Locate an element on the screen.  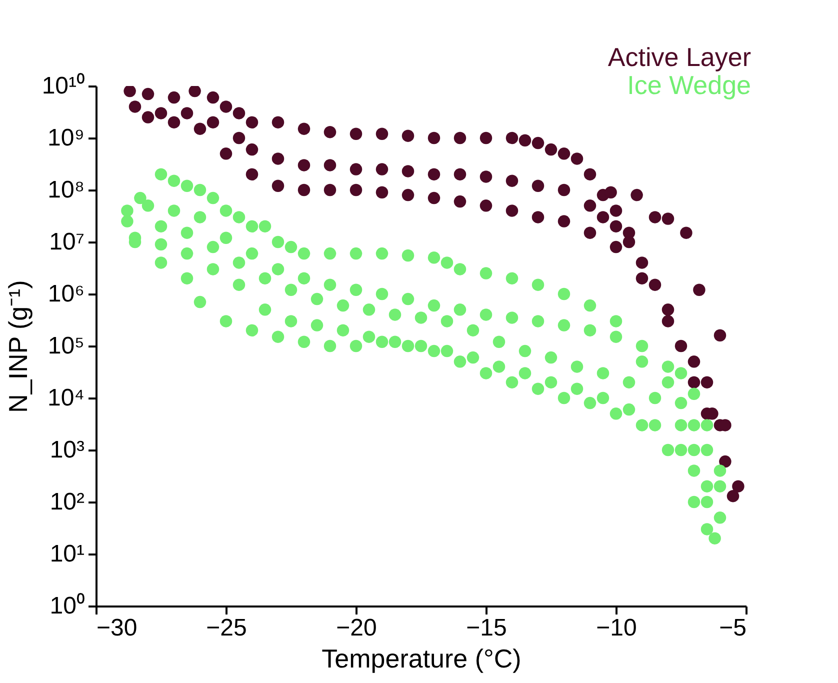
y-tick-label: 10¹⁰ is located at coordinates (63, 86).